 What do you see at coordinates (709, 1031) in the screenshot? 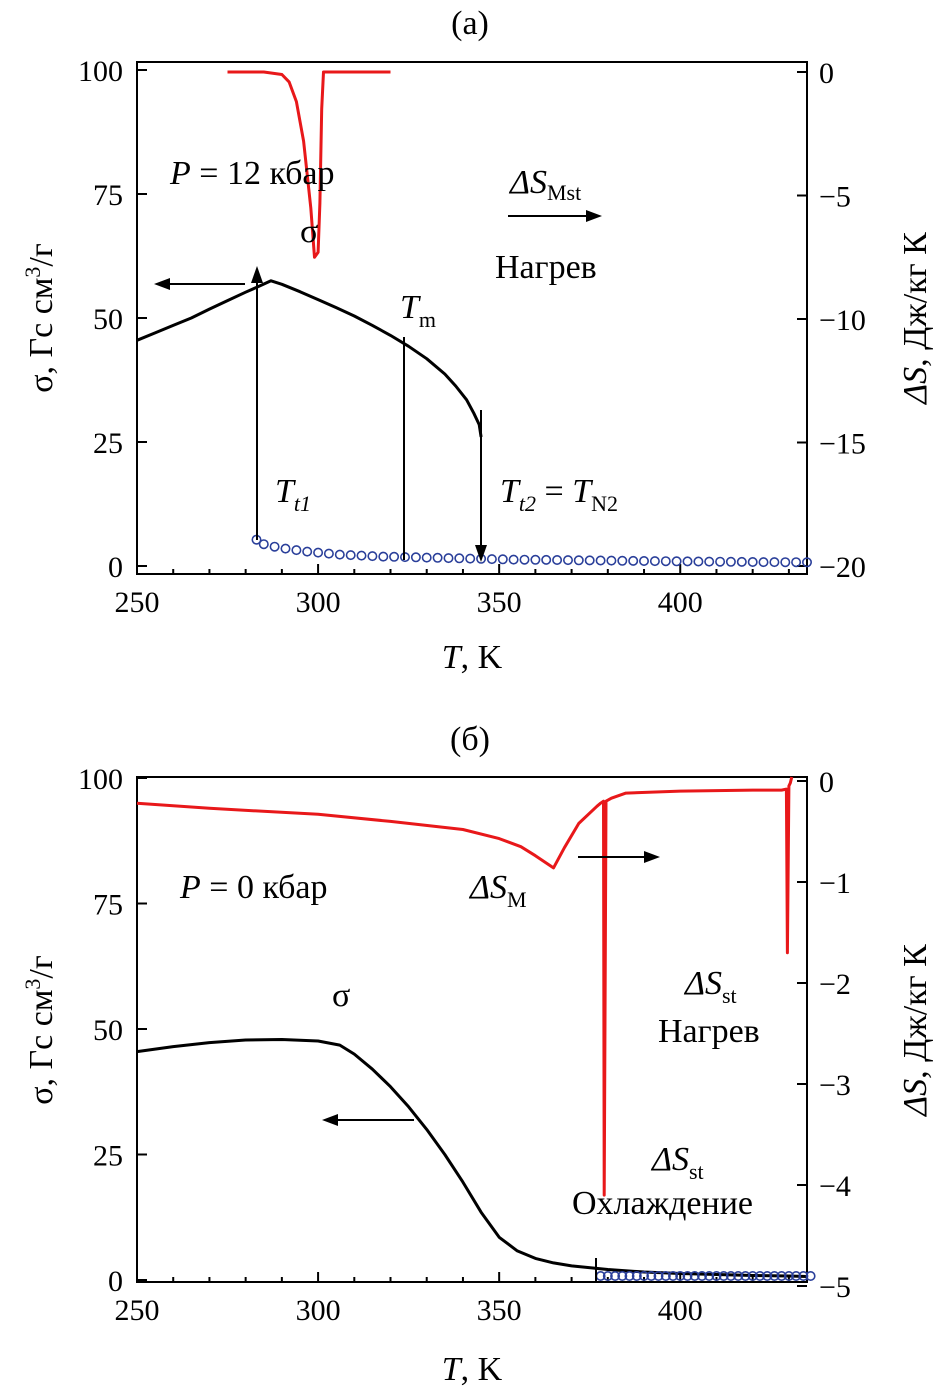
I see `panel-b-heat-label: Нагрев` at bounding box center [709, 1031].